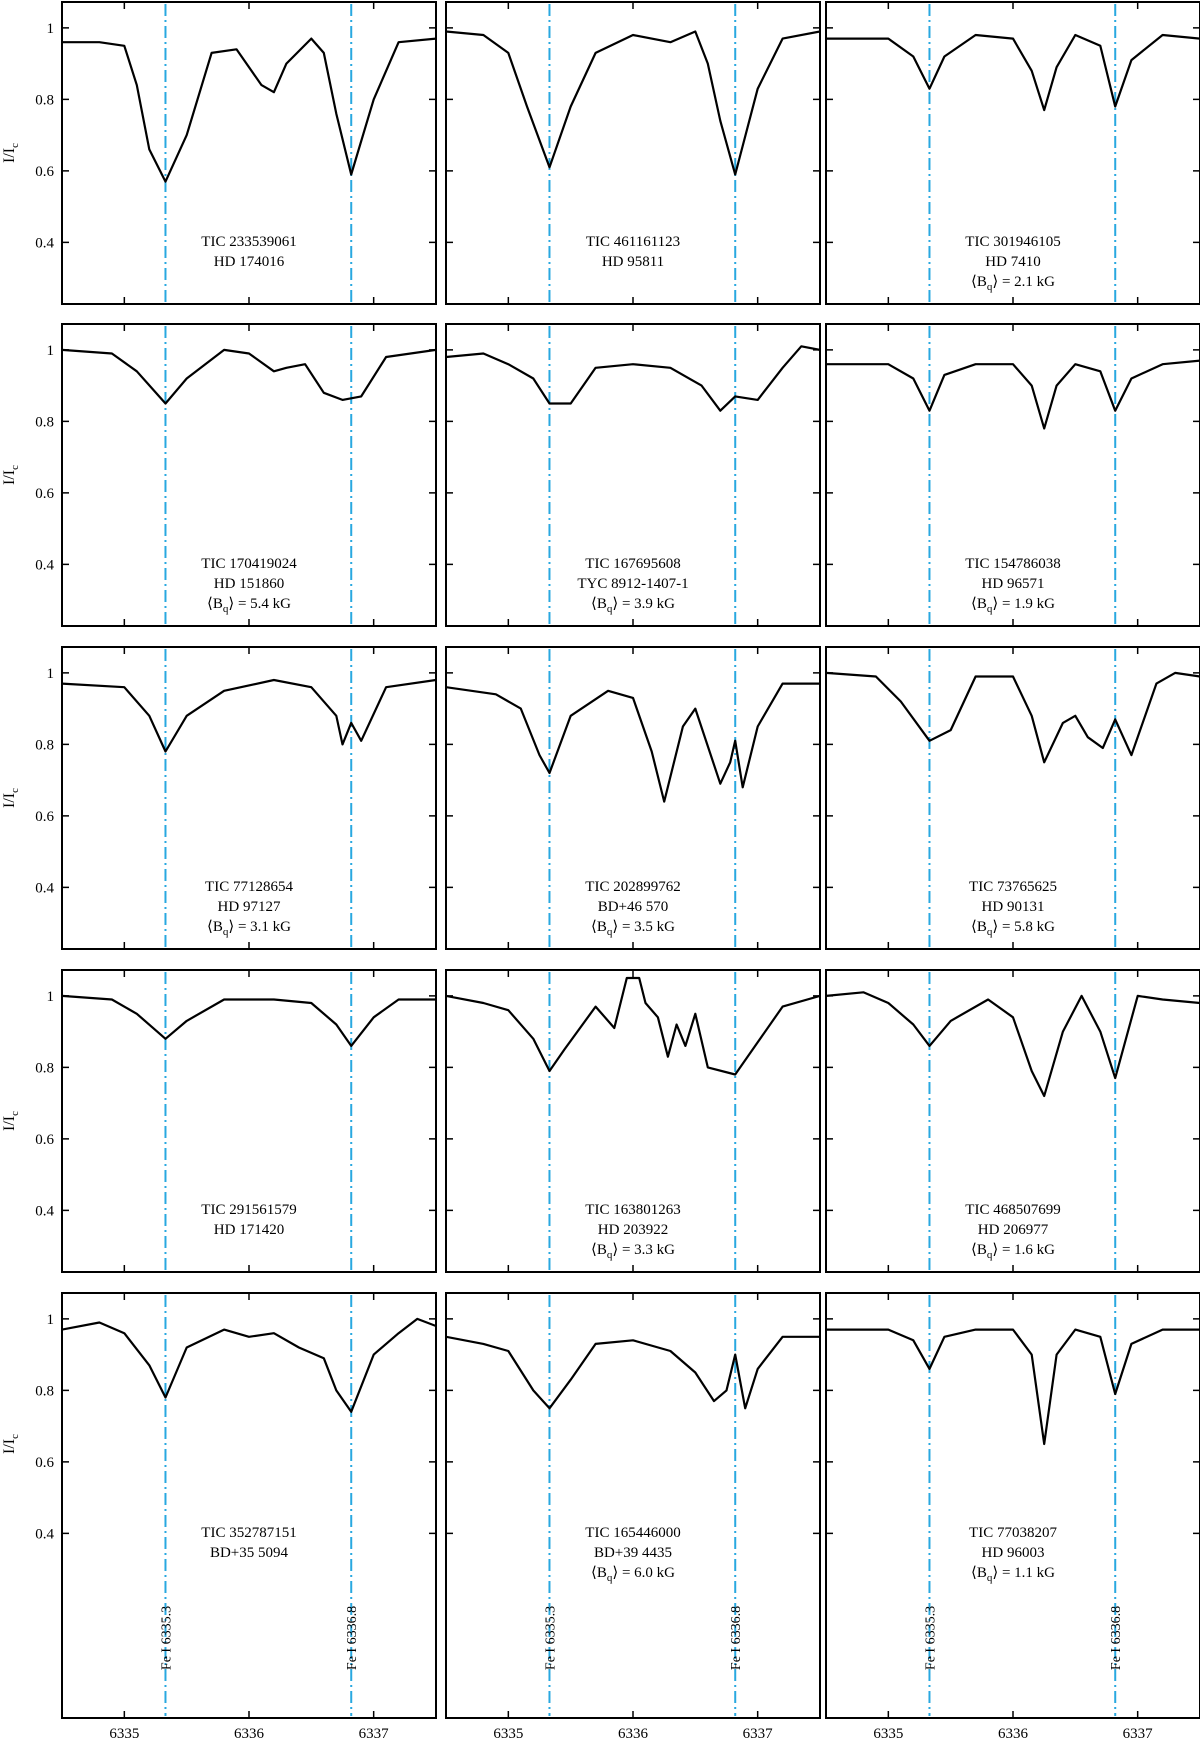  What do you see at coordinates (249, 907) in the screenshot?
I see `star-name-label: HD 97127` at bounding box center [249, 907].